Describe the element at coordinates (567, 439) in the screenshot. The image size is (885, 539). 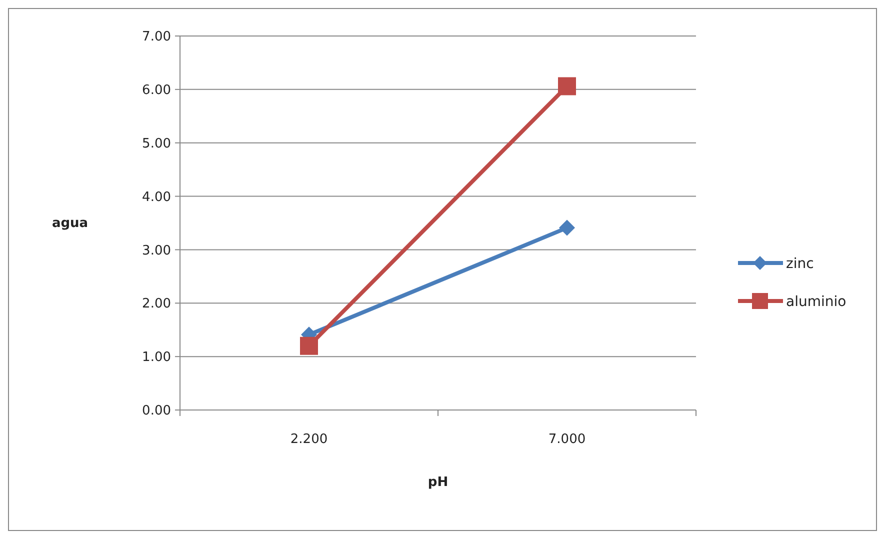
I see `x-tick-label: 7.000` at that location.